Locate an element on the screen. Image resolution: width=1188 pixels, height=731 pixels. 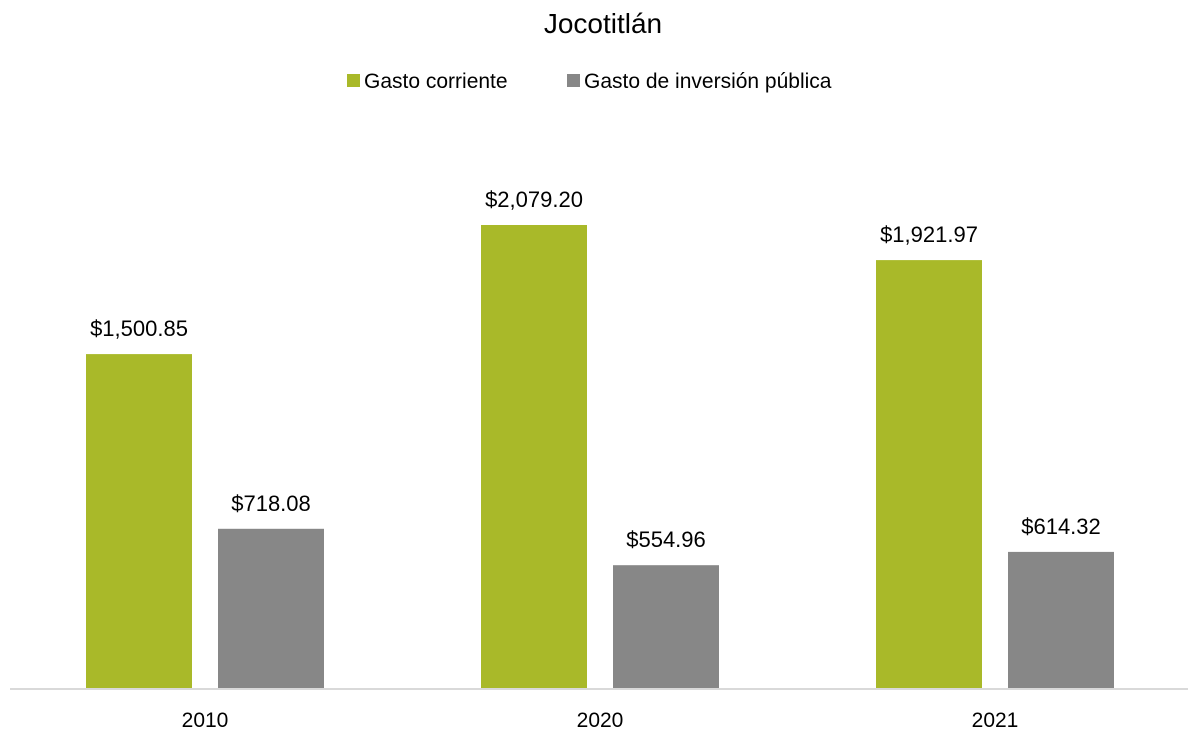
legend-item: Gasto corriente is located at coordinates (427, 81).